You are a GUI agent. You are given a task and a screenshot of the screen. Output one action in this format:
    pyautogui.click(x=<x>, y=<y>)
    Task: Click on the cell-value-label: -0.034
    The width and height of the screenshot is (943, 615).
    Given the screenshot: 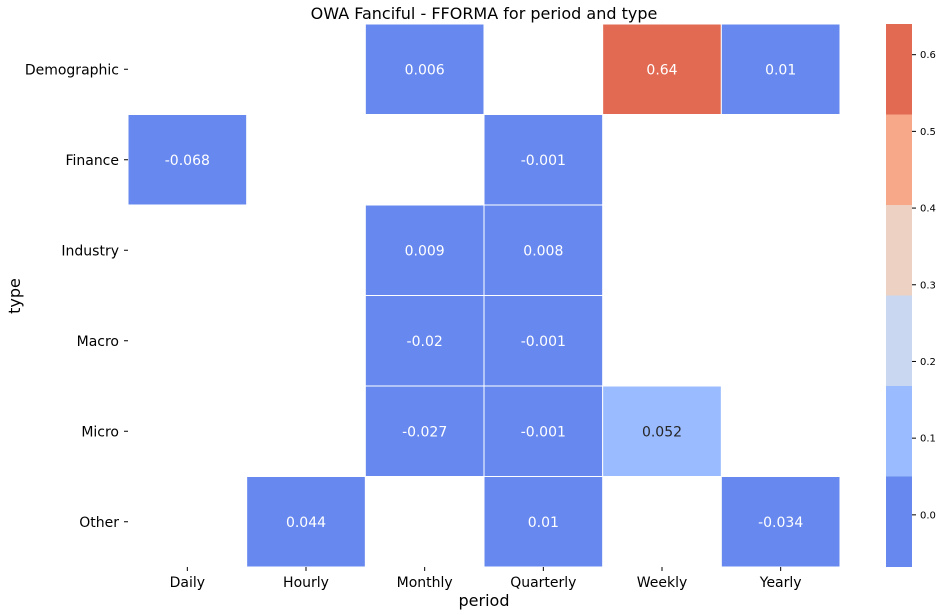 What is the action you would take?
    pyautogui.click(x=780, y=523)
    